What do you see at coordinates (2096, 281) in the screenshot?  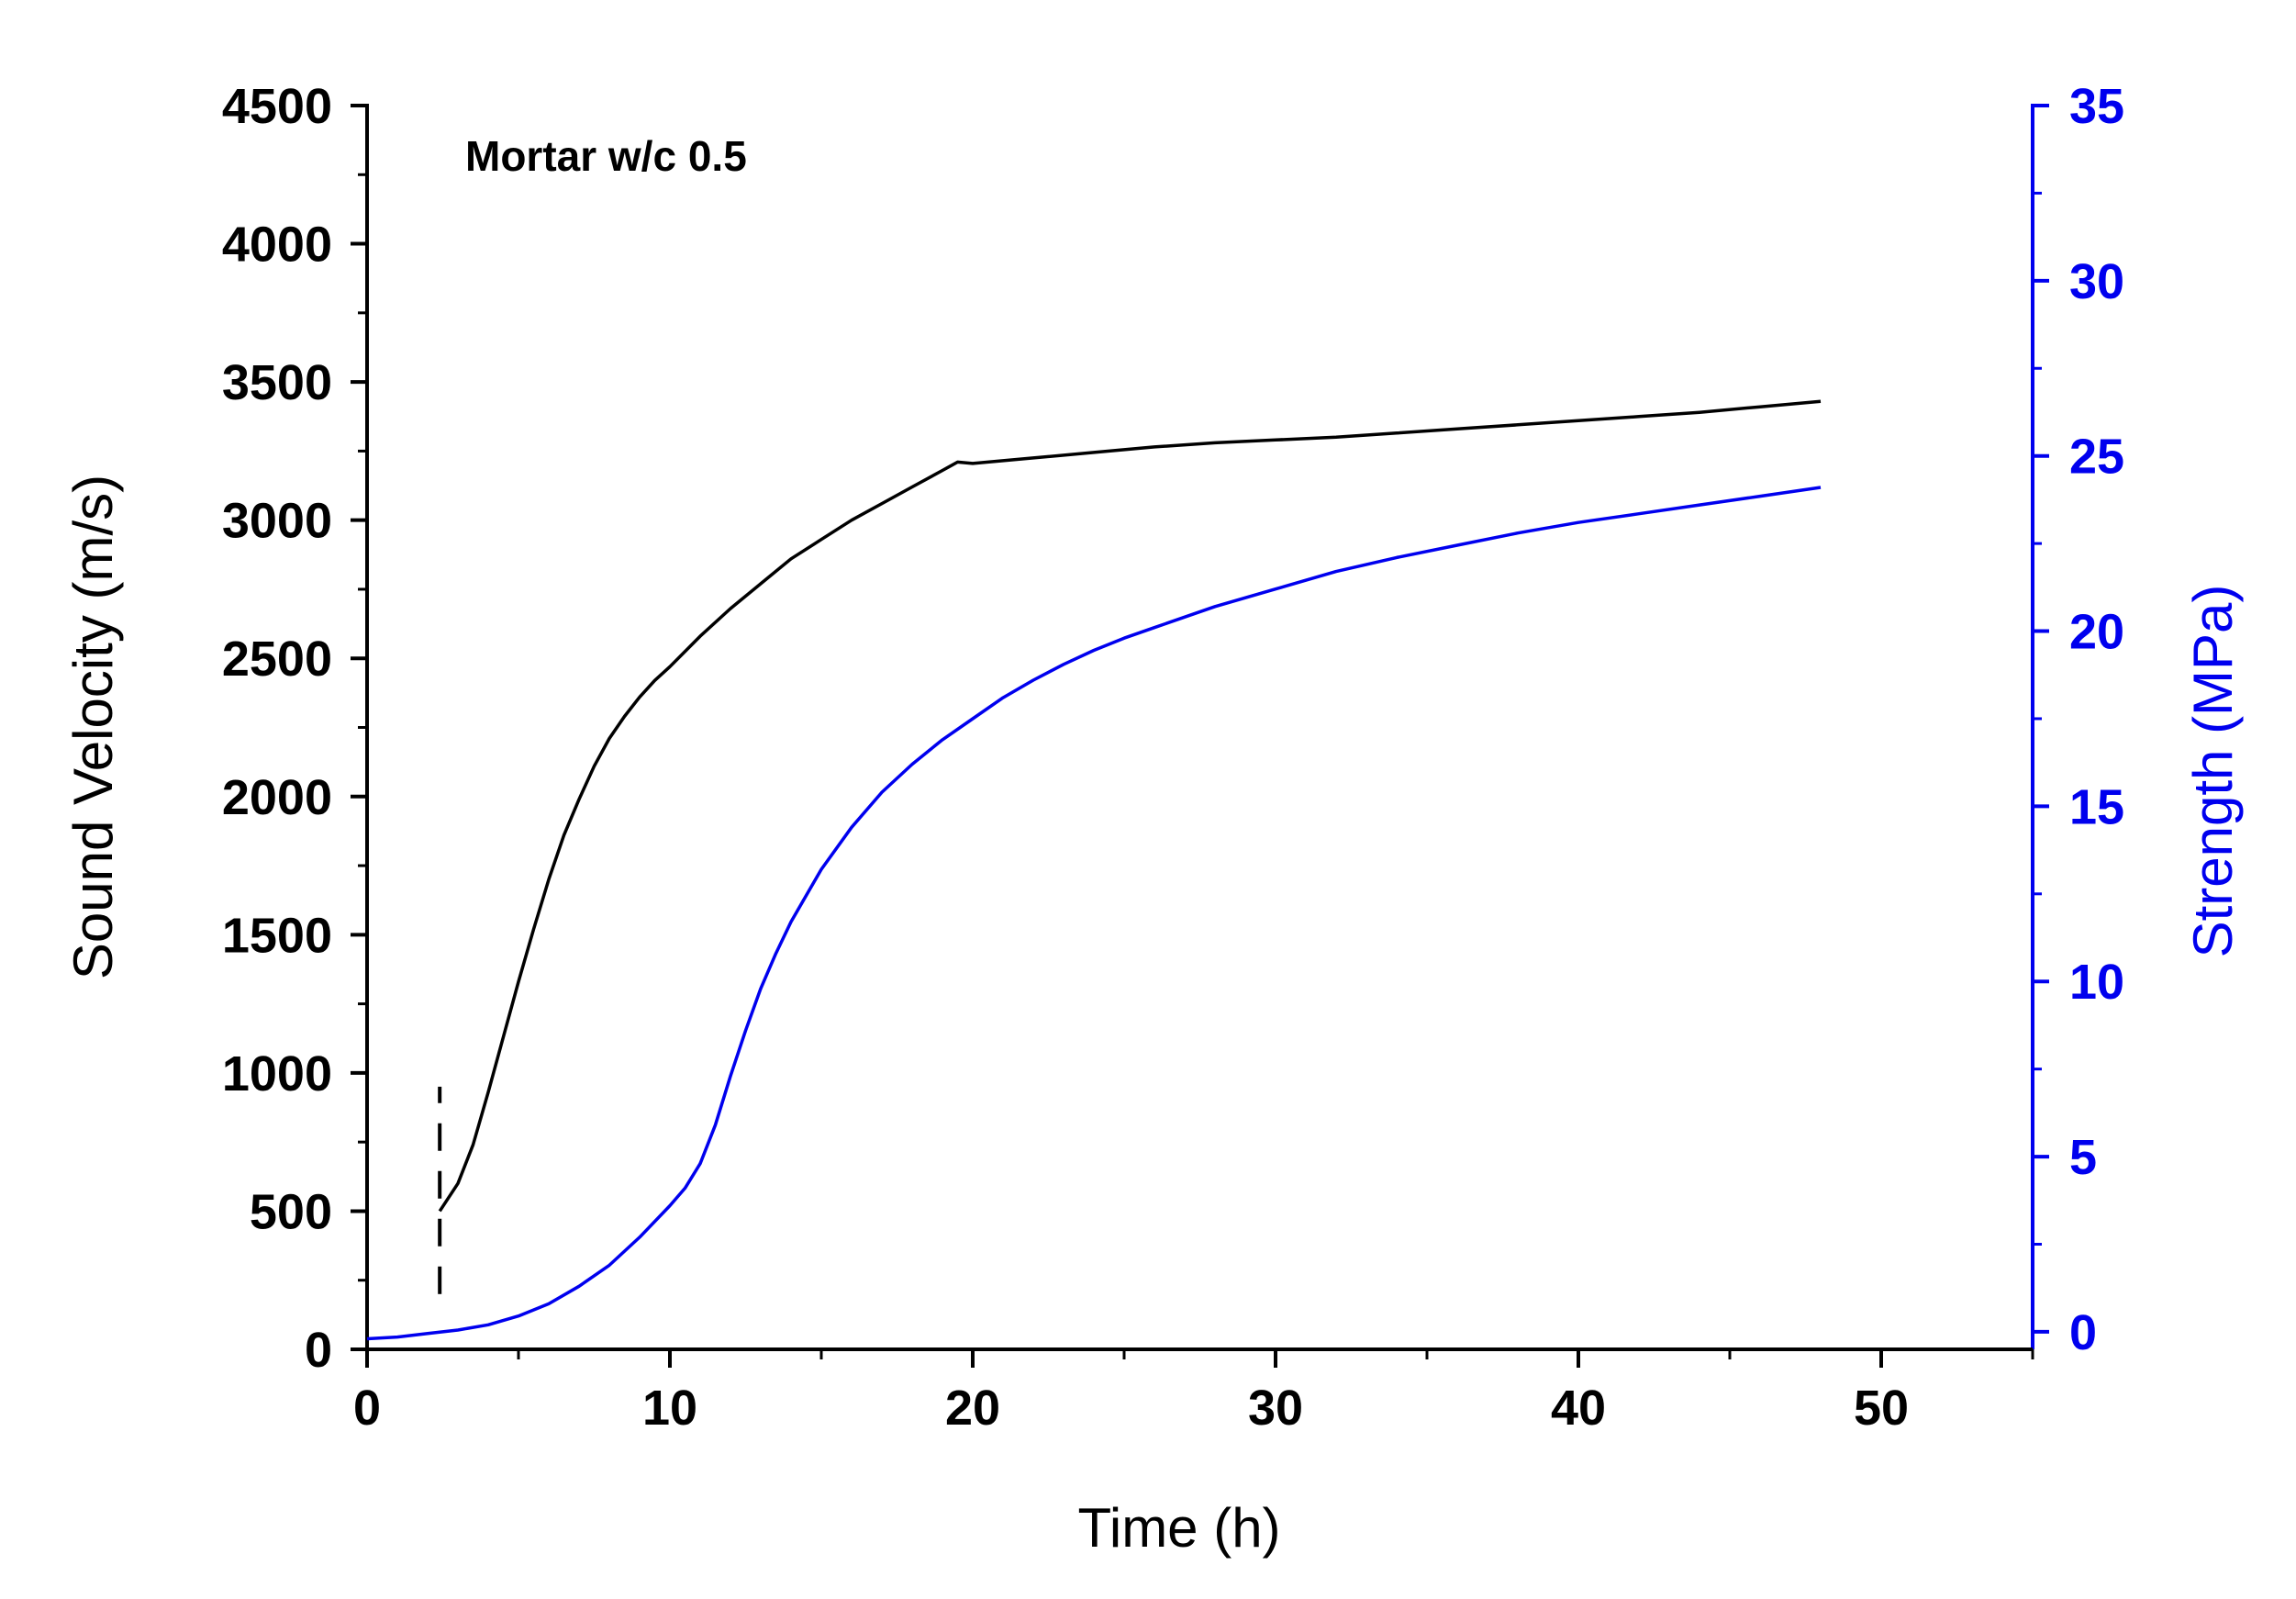 I see `y2-tick-label: 30` at bounding box center [2096, 281].